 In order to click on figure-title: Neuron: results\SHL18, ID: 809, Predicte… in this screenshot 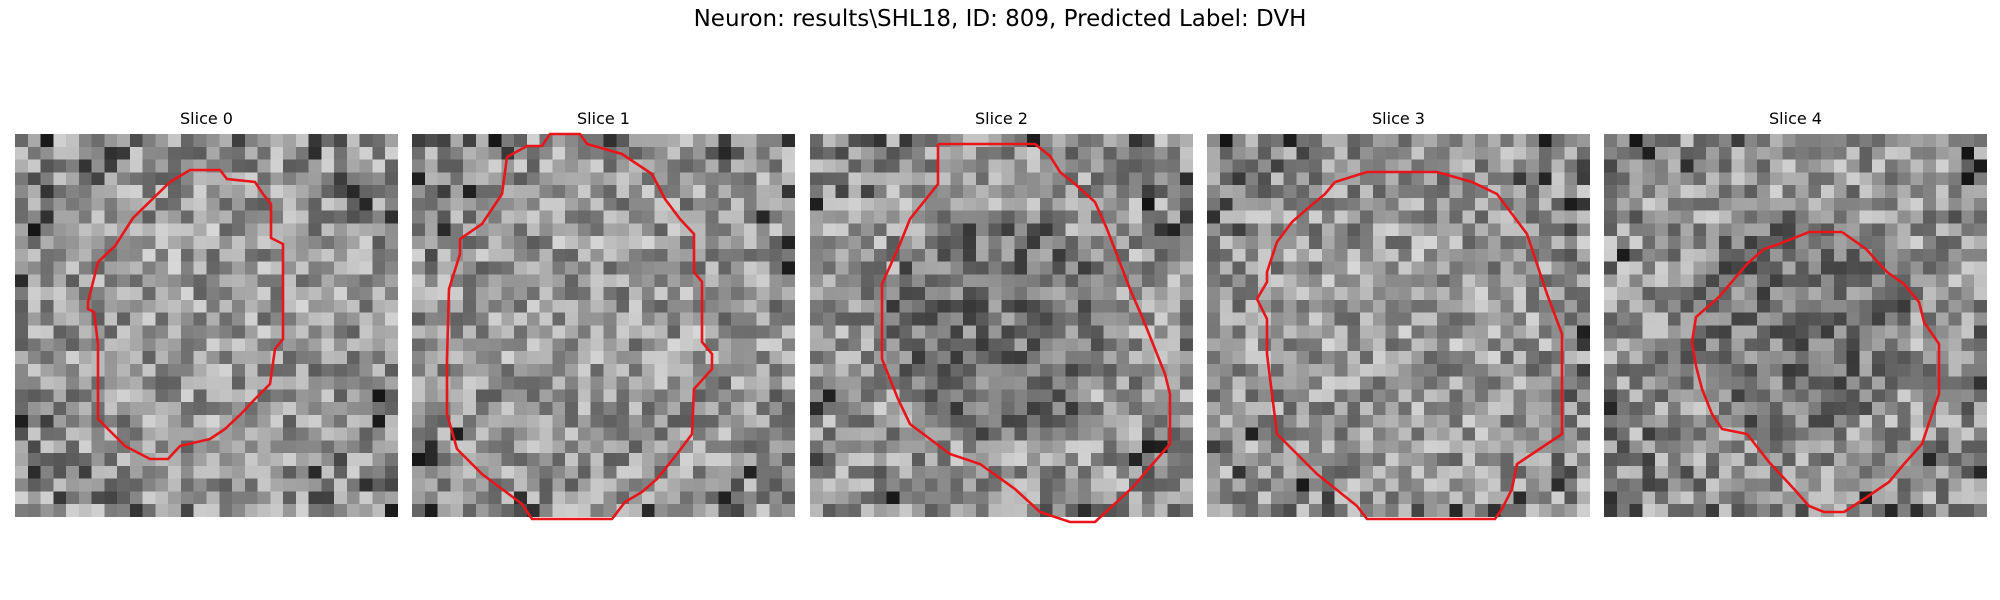, I will do `click(1000, 19)`.